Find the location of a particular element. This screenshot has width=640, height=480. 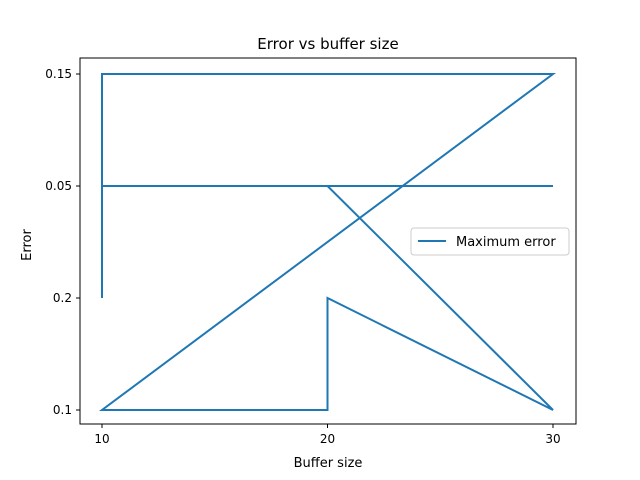

y-tick-label-3: 0.15 is located at coordinates (58, 74).